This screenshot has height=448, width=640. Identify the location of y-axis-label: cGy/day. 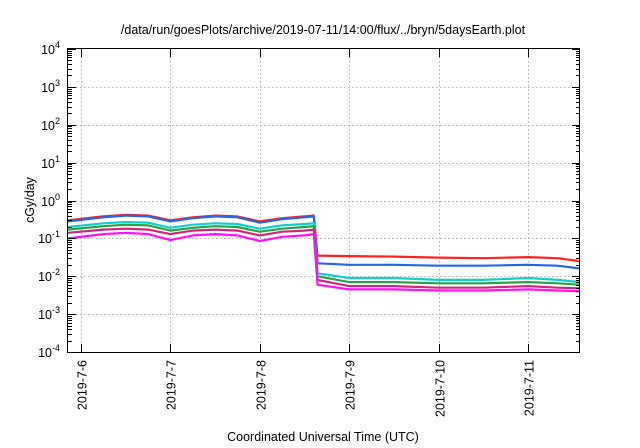
(30, 199).